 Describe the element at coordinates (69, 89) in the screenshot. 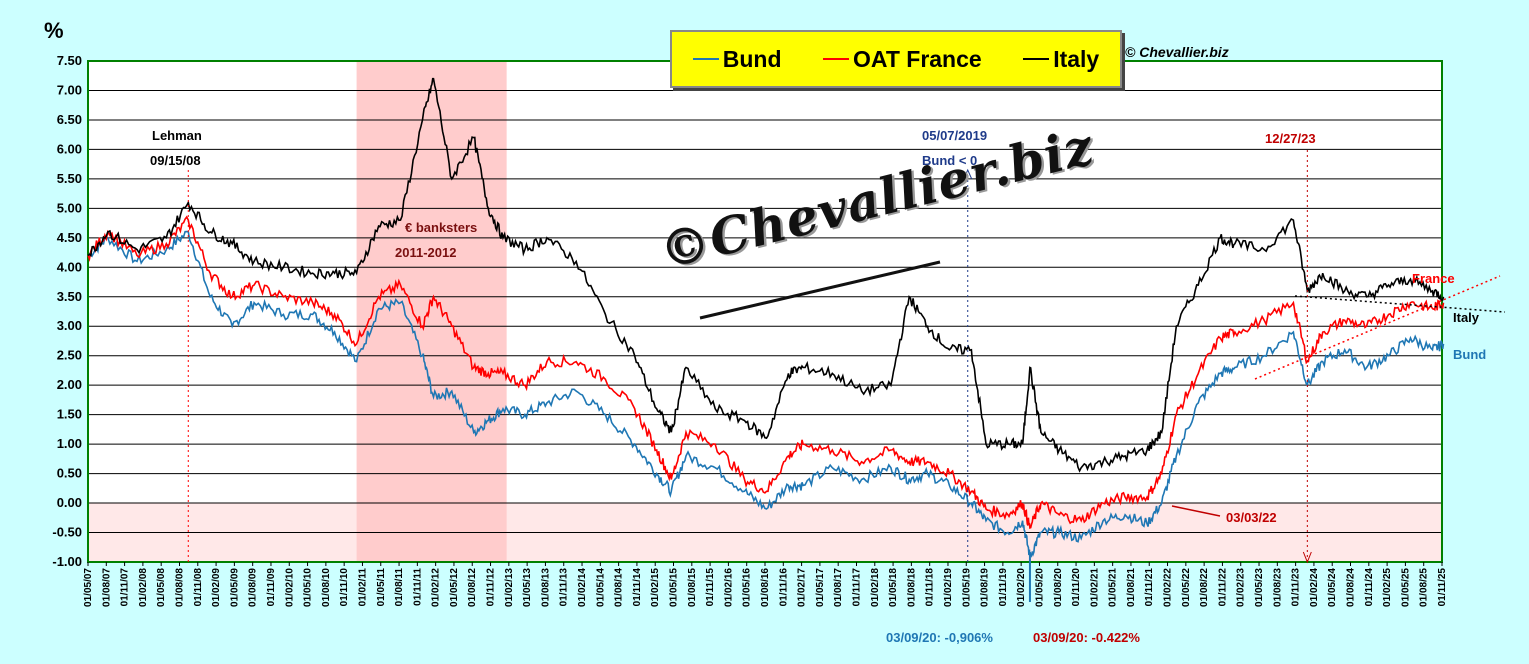

I see `y-tick-label: 7.00` at that location.